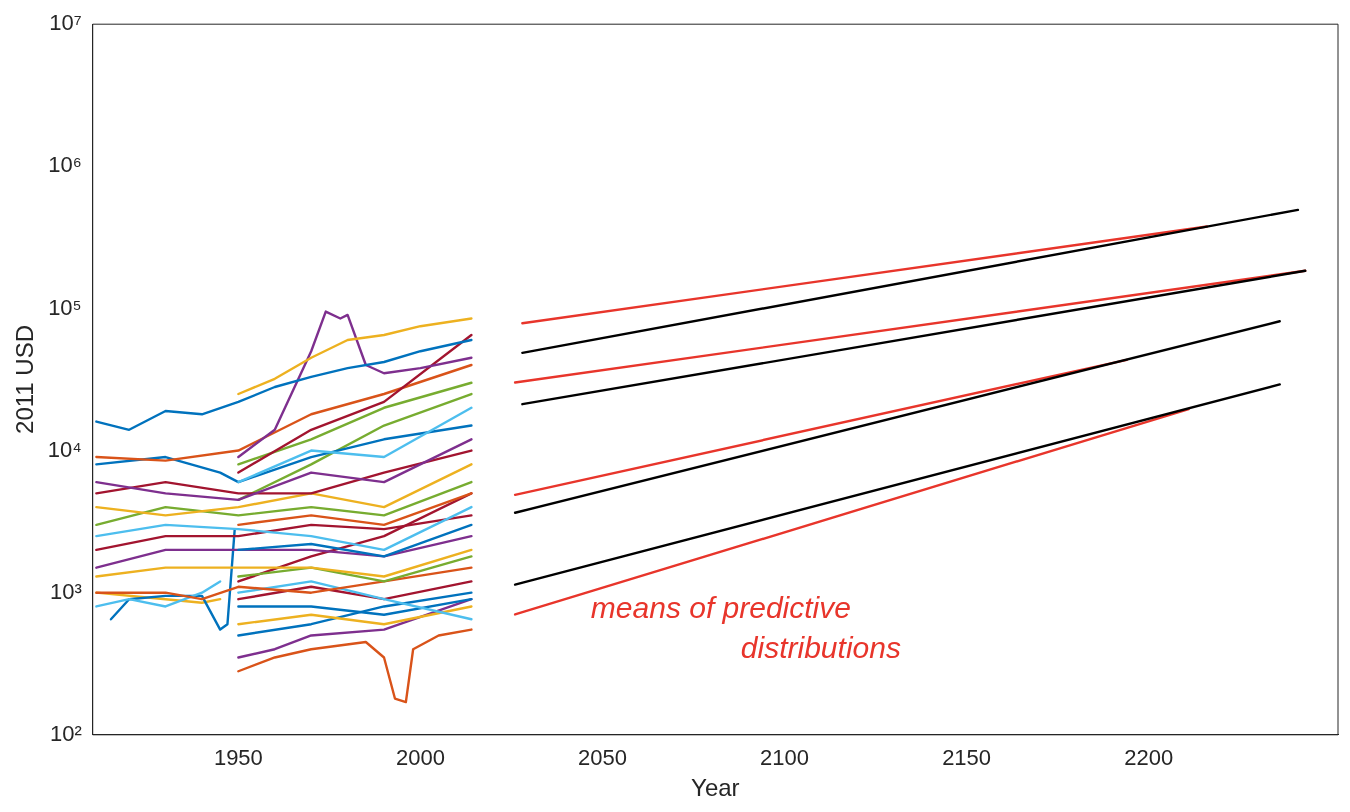 This screenshot has height=812, width=1350. I want to click on y-tick-label: 10³, so click(65, 591).